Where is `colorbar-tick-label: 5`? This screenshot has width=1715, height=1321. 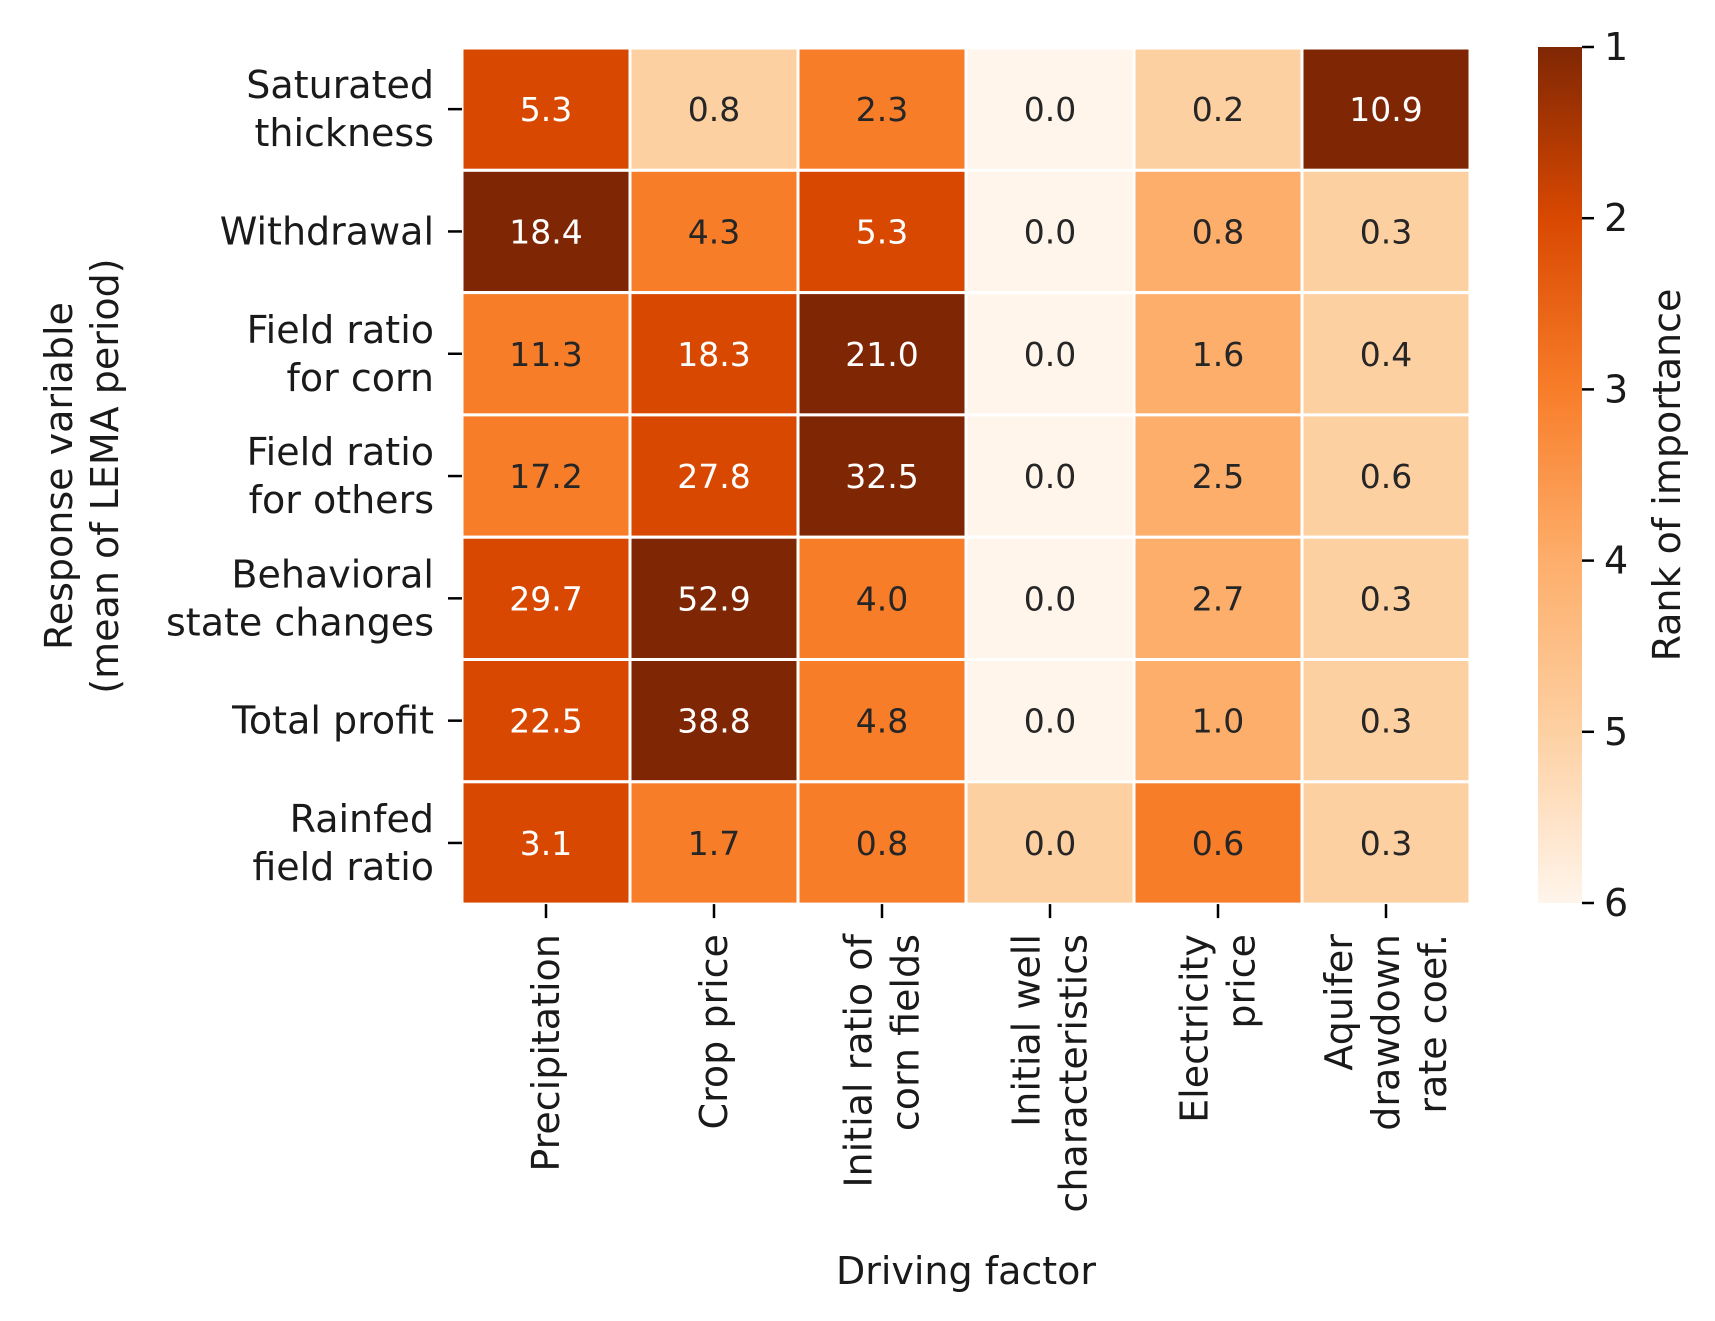
colorbar-tick-label: 5 is located at coordinates (1616, 732).